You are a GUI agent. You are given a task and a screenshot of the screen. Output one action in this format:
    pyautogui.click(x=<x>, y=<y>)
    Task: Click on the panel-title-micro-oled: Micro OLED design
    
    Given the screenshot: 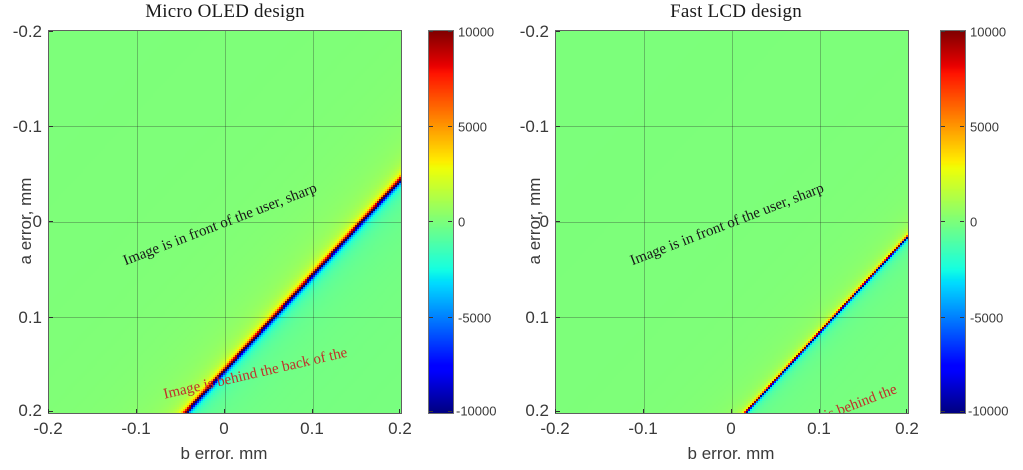 What is the action you would take?
    pyautogui.click(x=225, y=11)
    